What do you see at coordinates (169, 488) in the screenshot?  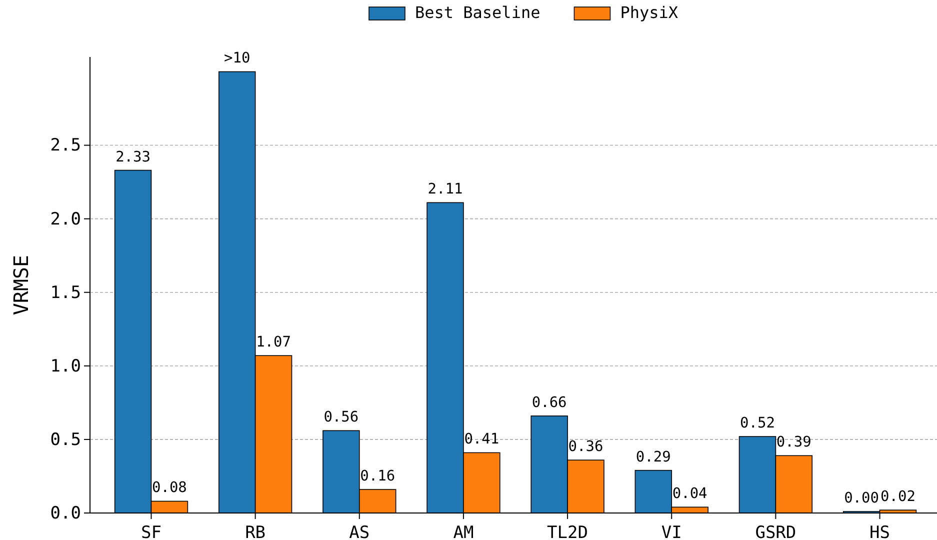 I see `data-label: 0.08` at bounding box center [169, 488].